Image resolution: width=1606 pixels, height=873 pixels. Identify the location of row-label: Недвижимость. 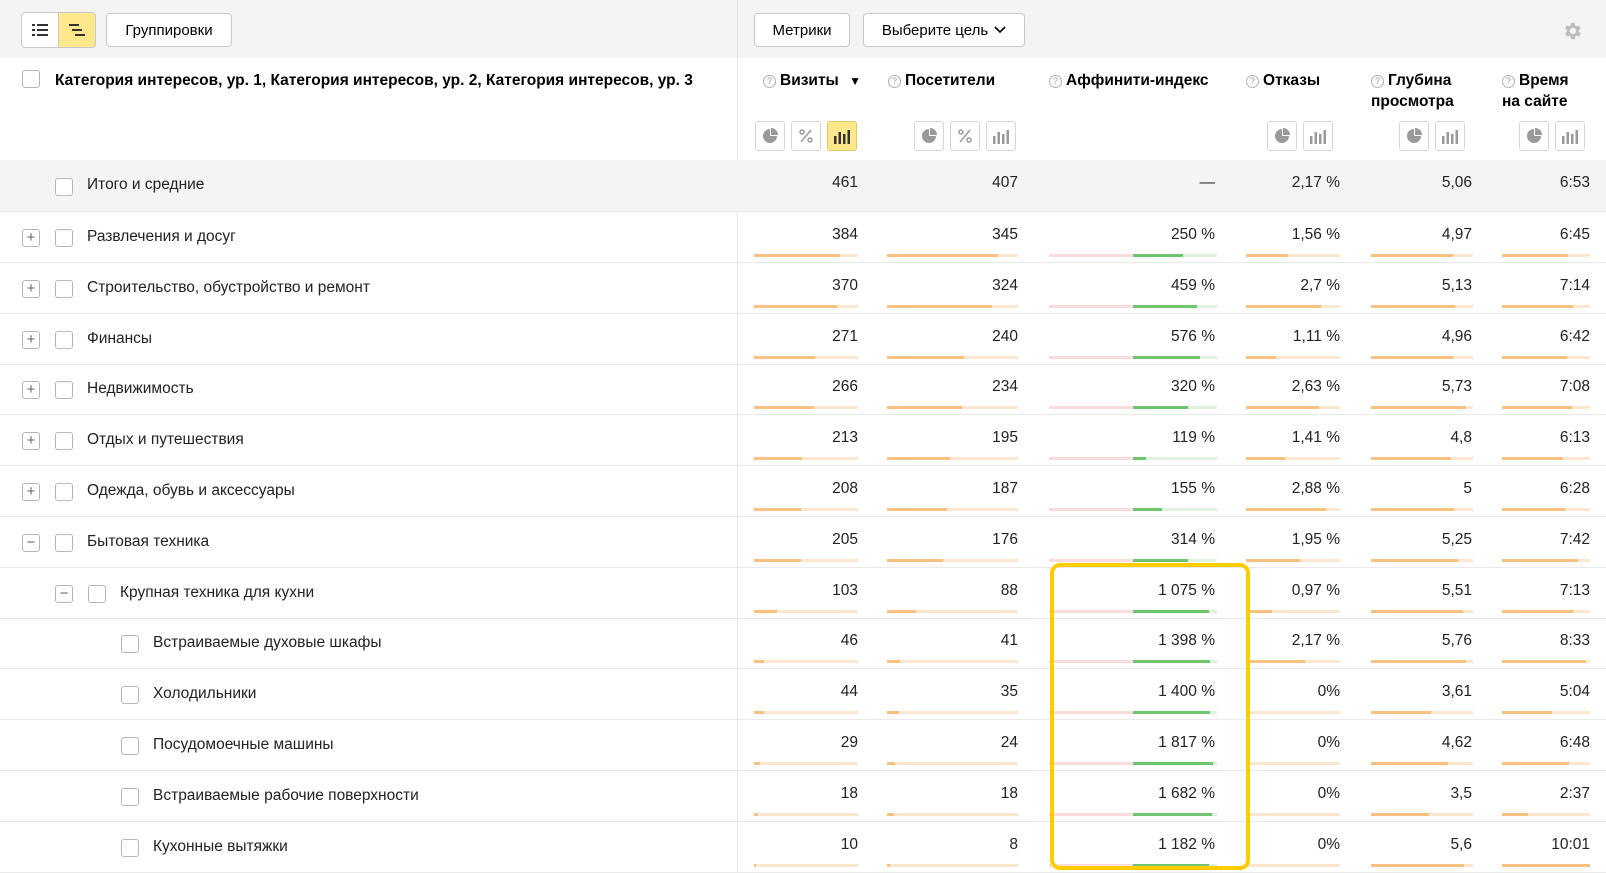
(140, 389).